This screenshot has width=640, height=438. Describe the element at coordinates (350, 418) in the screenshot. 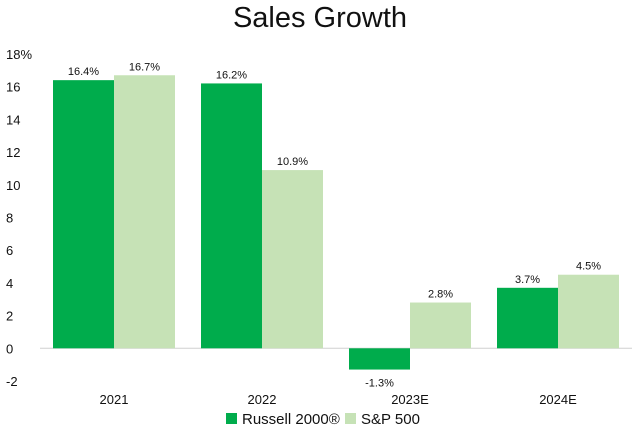

I see `legend-swatch-sp500` at that location.